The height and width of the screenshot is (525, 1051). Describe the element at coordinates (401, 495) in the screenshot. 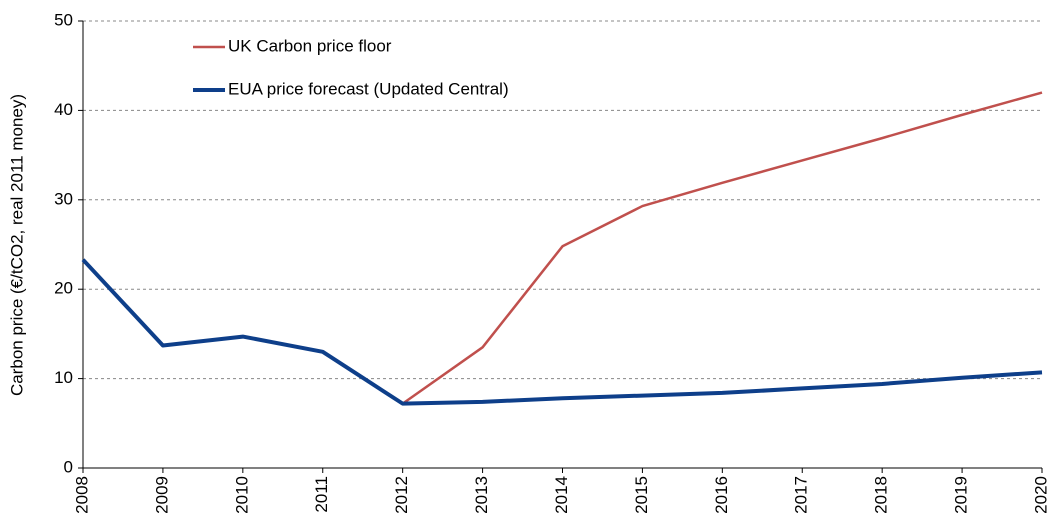

I see `x-tick-label: 2012` at that location.